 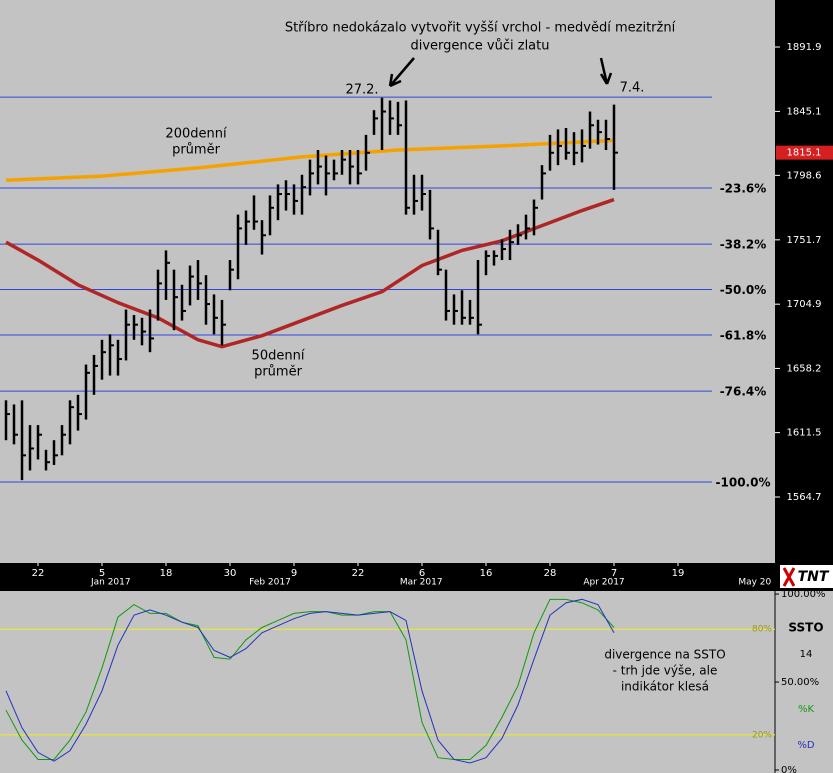 I want to click on x-tick-label: 9, so click(x=294, y=573).